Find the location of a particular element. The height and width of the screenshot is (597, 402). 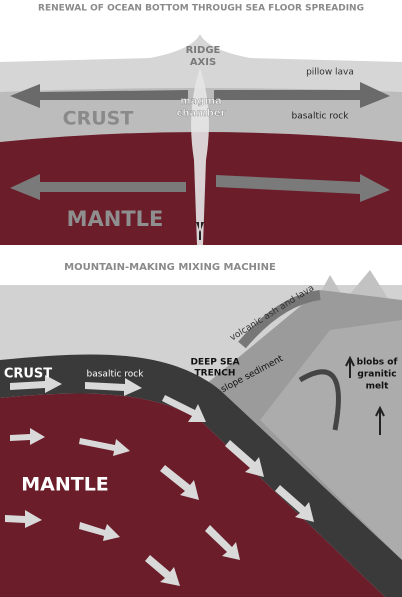

label: magma is located at coordinates (201, 101).